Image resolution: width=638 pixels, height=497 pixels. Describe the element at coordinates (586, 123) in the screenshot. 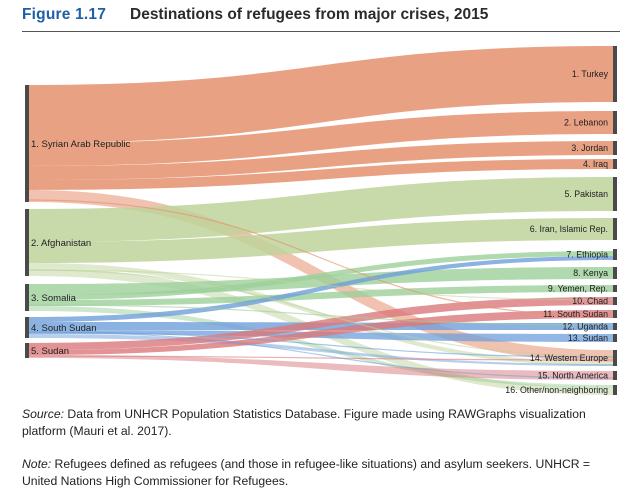

I see `destination-label: 2. Lebanon` at that location.